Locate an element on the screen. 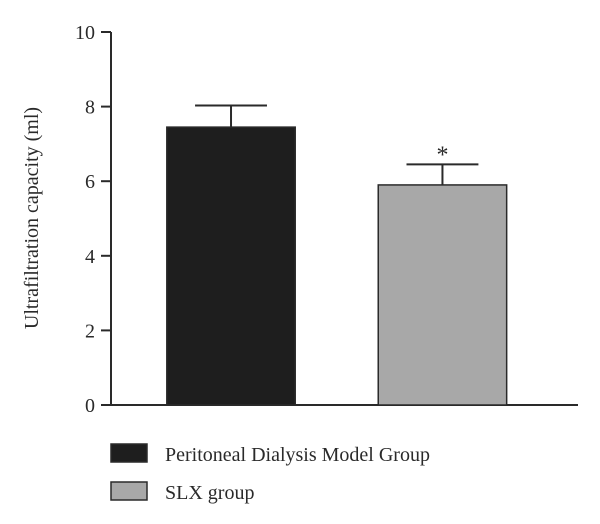 This screenshot has height=524, width=600. legend: Peritoneal Dialysis Model Group SLX group is located at coordinates (270, 473).